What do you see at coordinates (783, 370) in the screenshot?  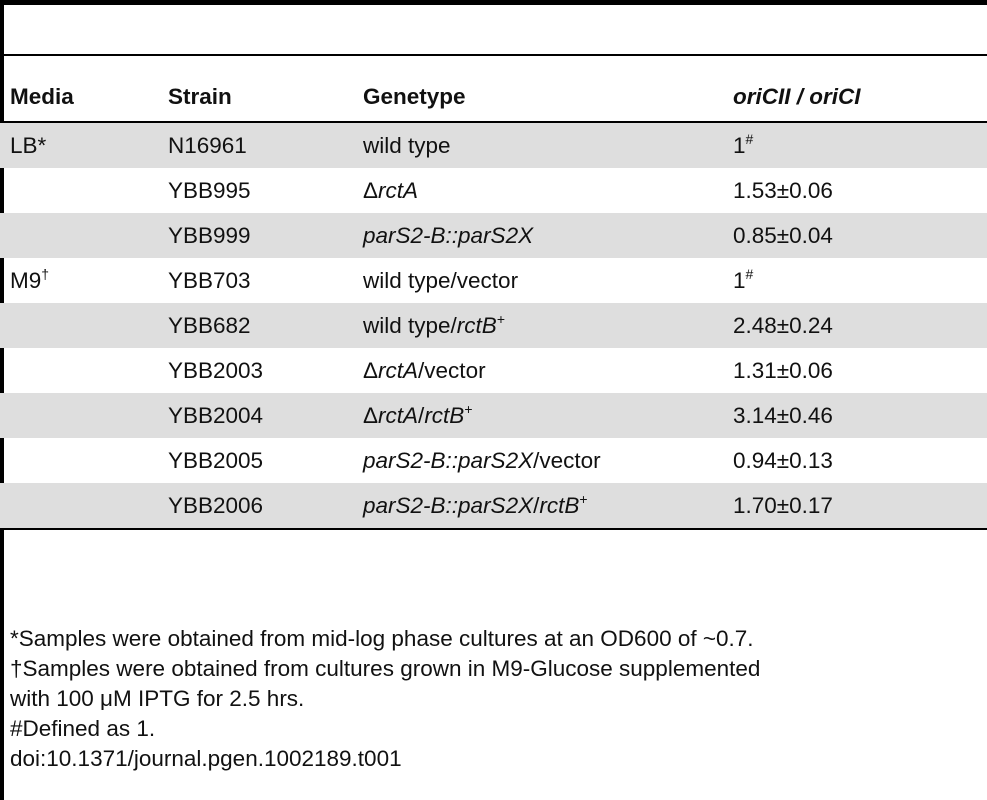 I see `cell-ratio: 1.31±0.06` at bounding box center [783, 370].